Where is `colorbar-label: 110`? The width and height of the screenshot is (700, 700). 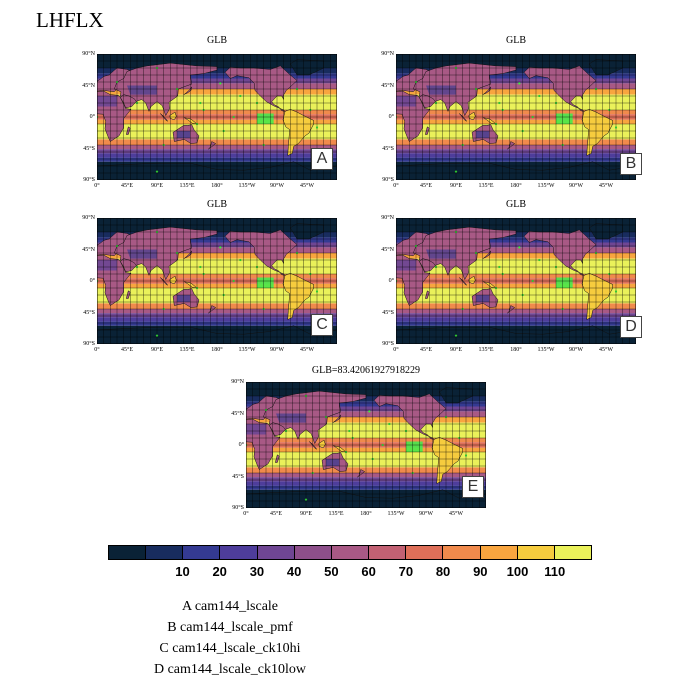 colorbar-label: 110 is located at coordinates (555, 571).